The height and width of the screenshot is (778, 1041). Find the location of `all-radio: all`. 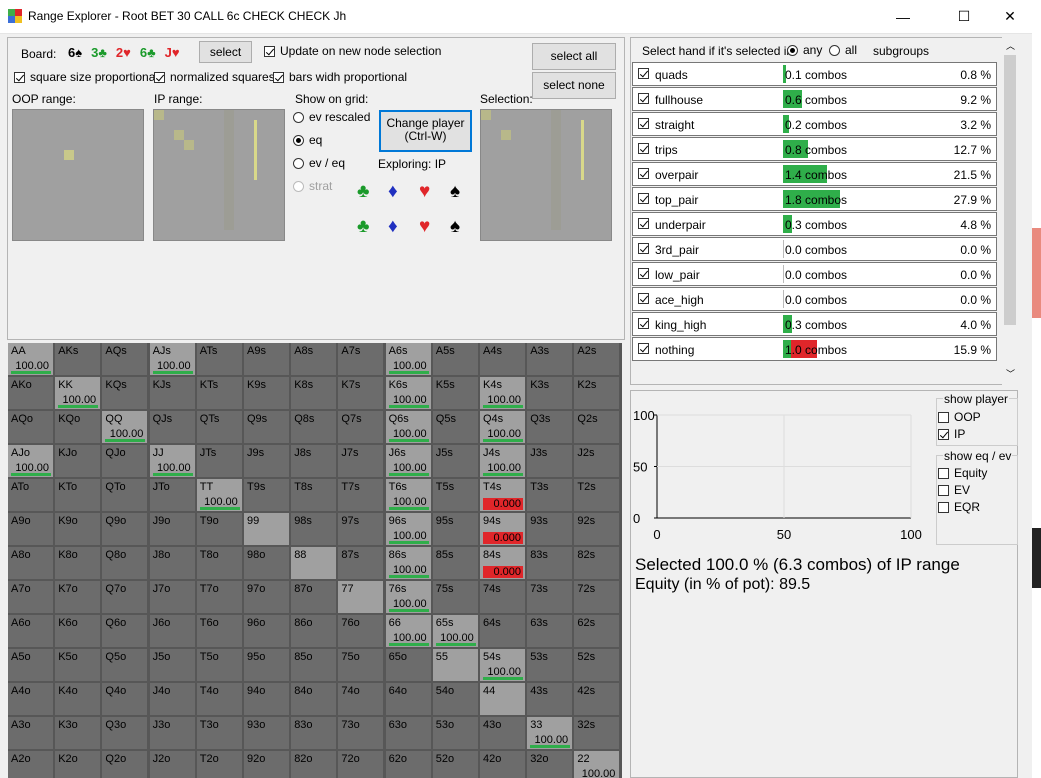

all-radio: all is located at coordinates (843, 50).